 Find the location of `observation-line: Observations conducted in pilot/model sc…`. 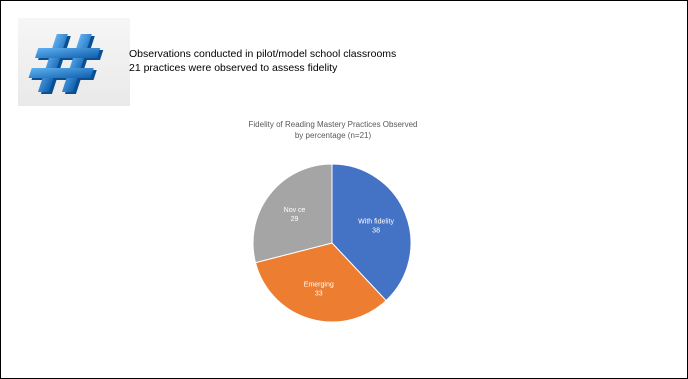

observation-line: Observations conducted in pilot/model sc… is located at coordinates (263, 54).